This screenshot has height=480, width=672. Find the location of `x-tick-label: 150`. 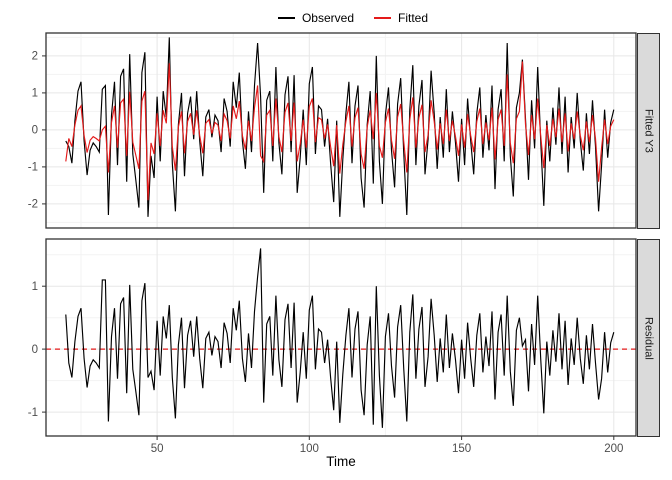

x-tick-label: 150 is located at coordinates (461, 449).